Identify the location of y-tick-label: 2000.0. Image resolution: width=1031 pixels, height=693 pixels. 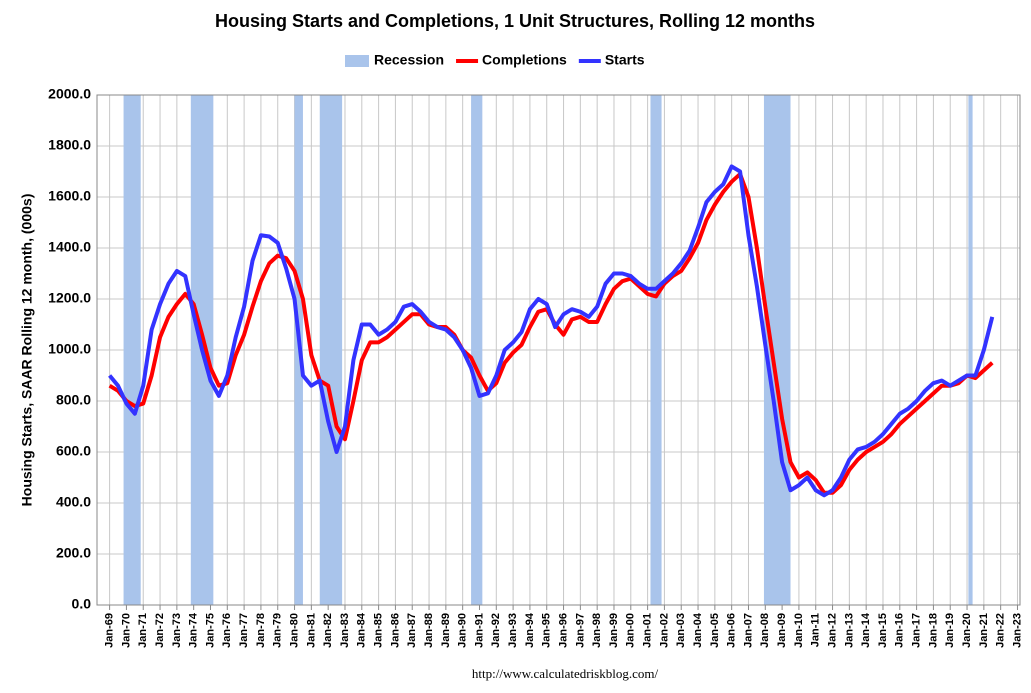
(69, 94).